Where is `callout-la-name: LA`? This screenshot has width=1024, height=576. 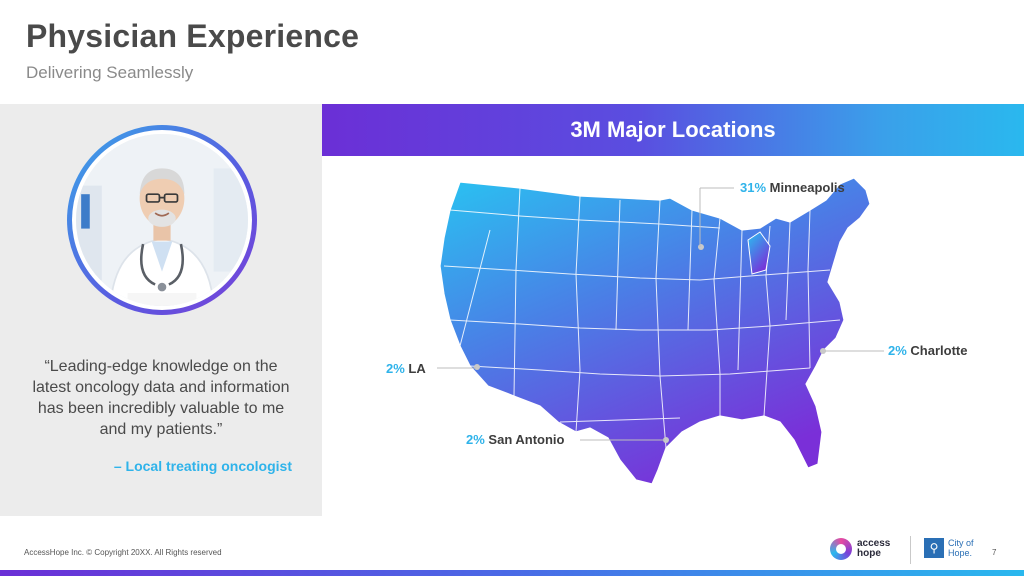 callout-la-name: LA is located at coordinates (417, 368).